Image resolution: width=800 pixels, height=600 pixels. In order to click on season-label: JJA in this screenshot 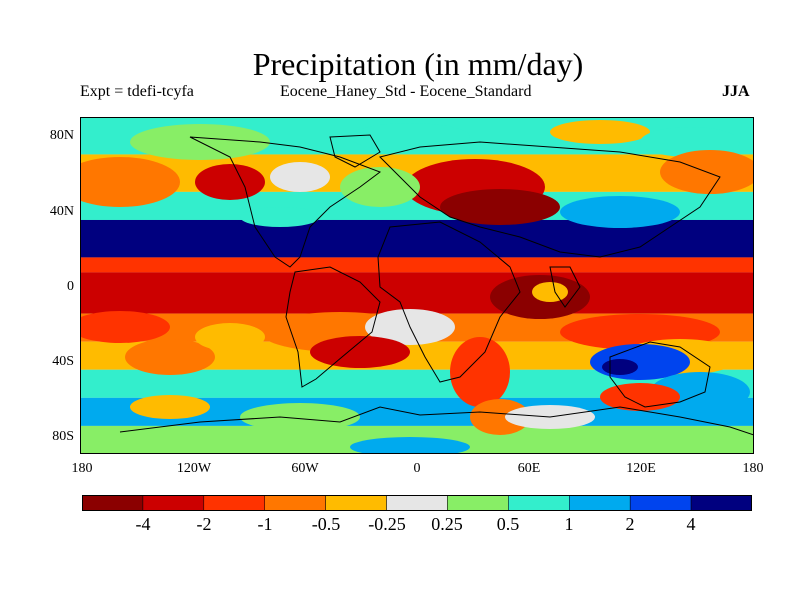, I will do `click(736, 91)`.